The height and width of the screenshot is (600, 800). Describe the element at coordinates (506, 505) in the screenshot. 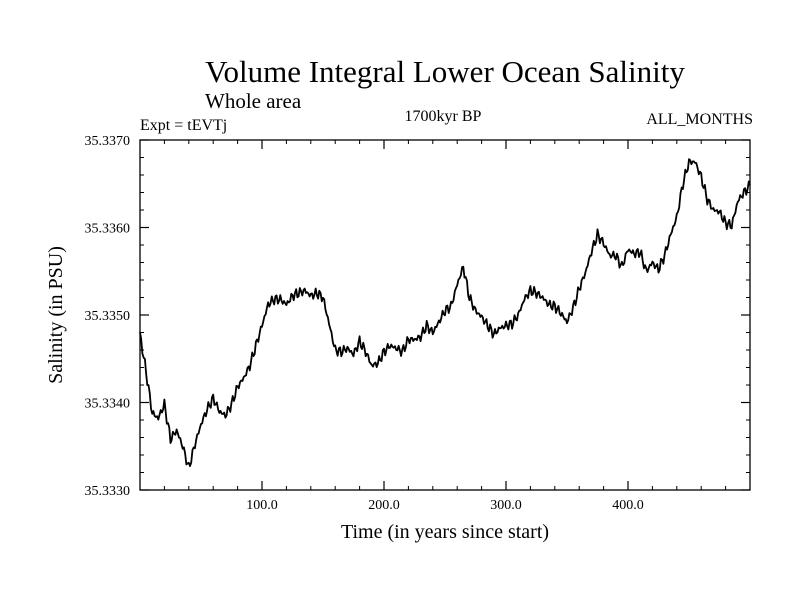

I see `x-tick-label: 300.0` at that location.